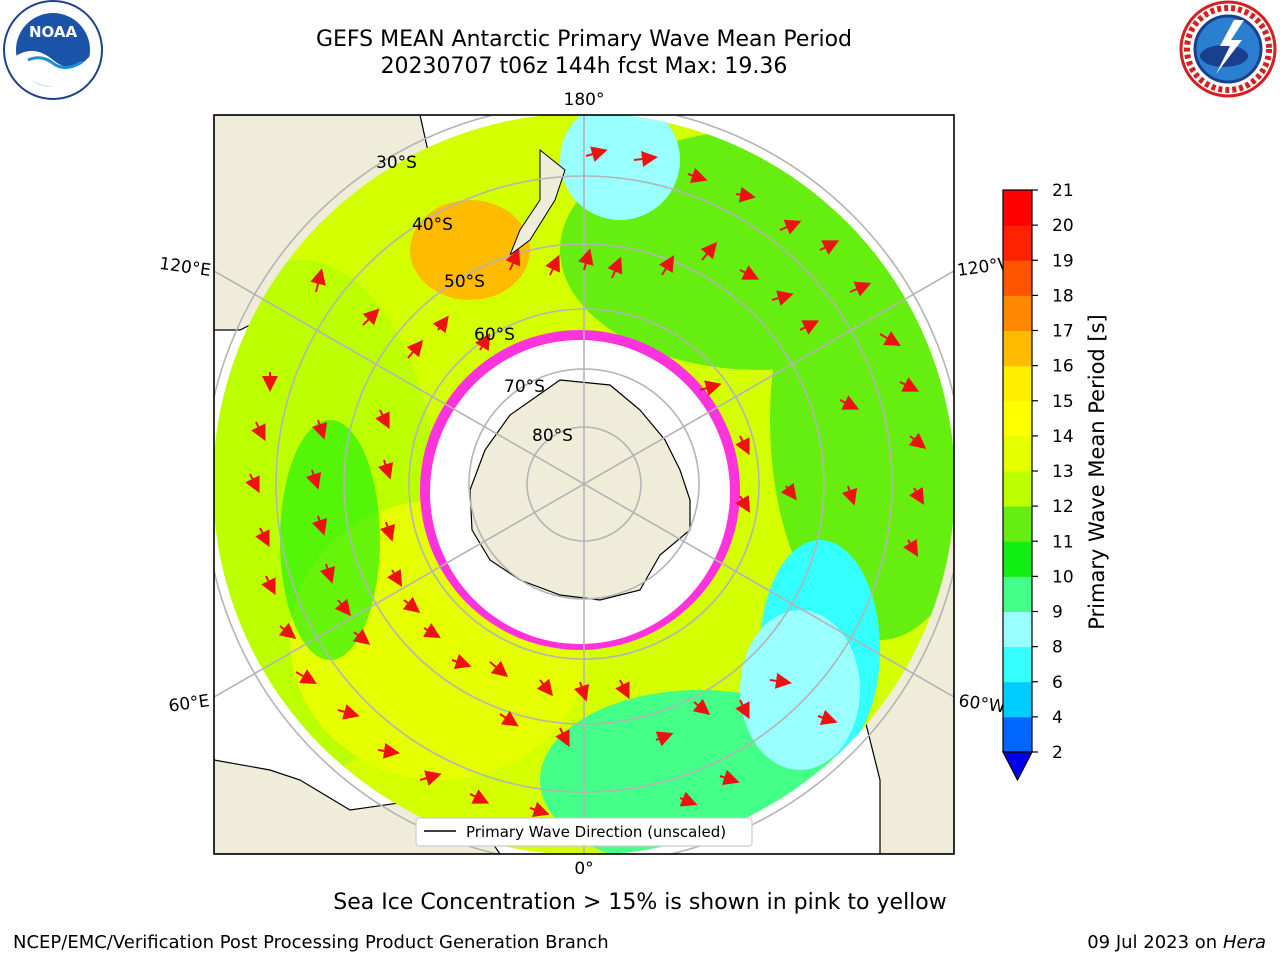 This screenshot has height=960, width=1280. What do you see at coordinates (53, 32) in the screenshot?
I see `noaa-logo-text: NOAA` at bounding box center [53, 32].